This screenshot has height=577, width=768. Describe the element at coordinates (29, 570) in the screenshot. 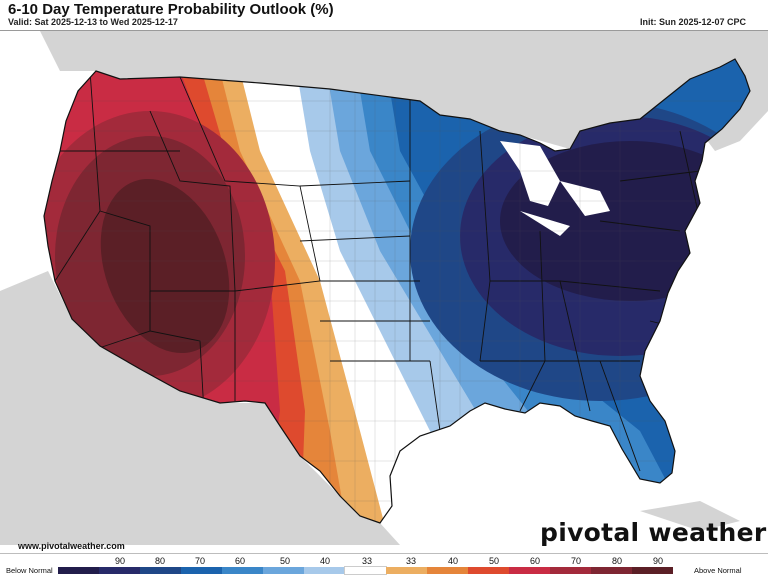

I see `legend-below-normal-label: Below Normal` at that location.